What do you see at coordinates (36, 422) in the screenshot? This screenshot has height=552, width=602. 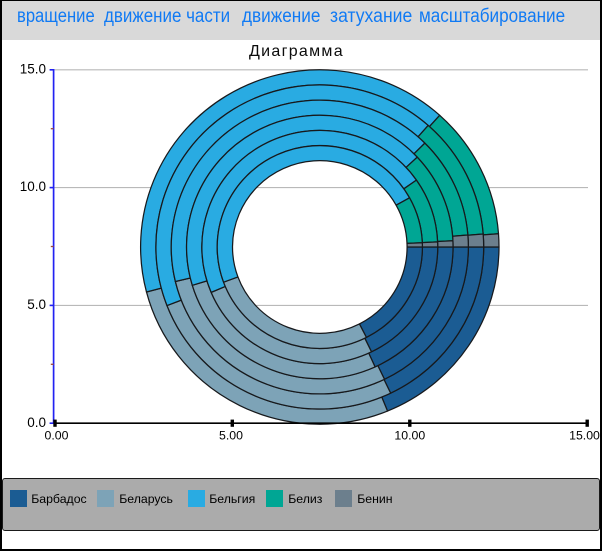 I see `svg-text: 0.0` at bounding box center [36, 422].